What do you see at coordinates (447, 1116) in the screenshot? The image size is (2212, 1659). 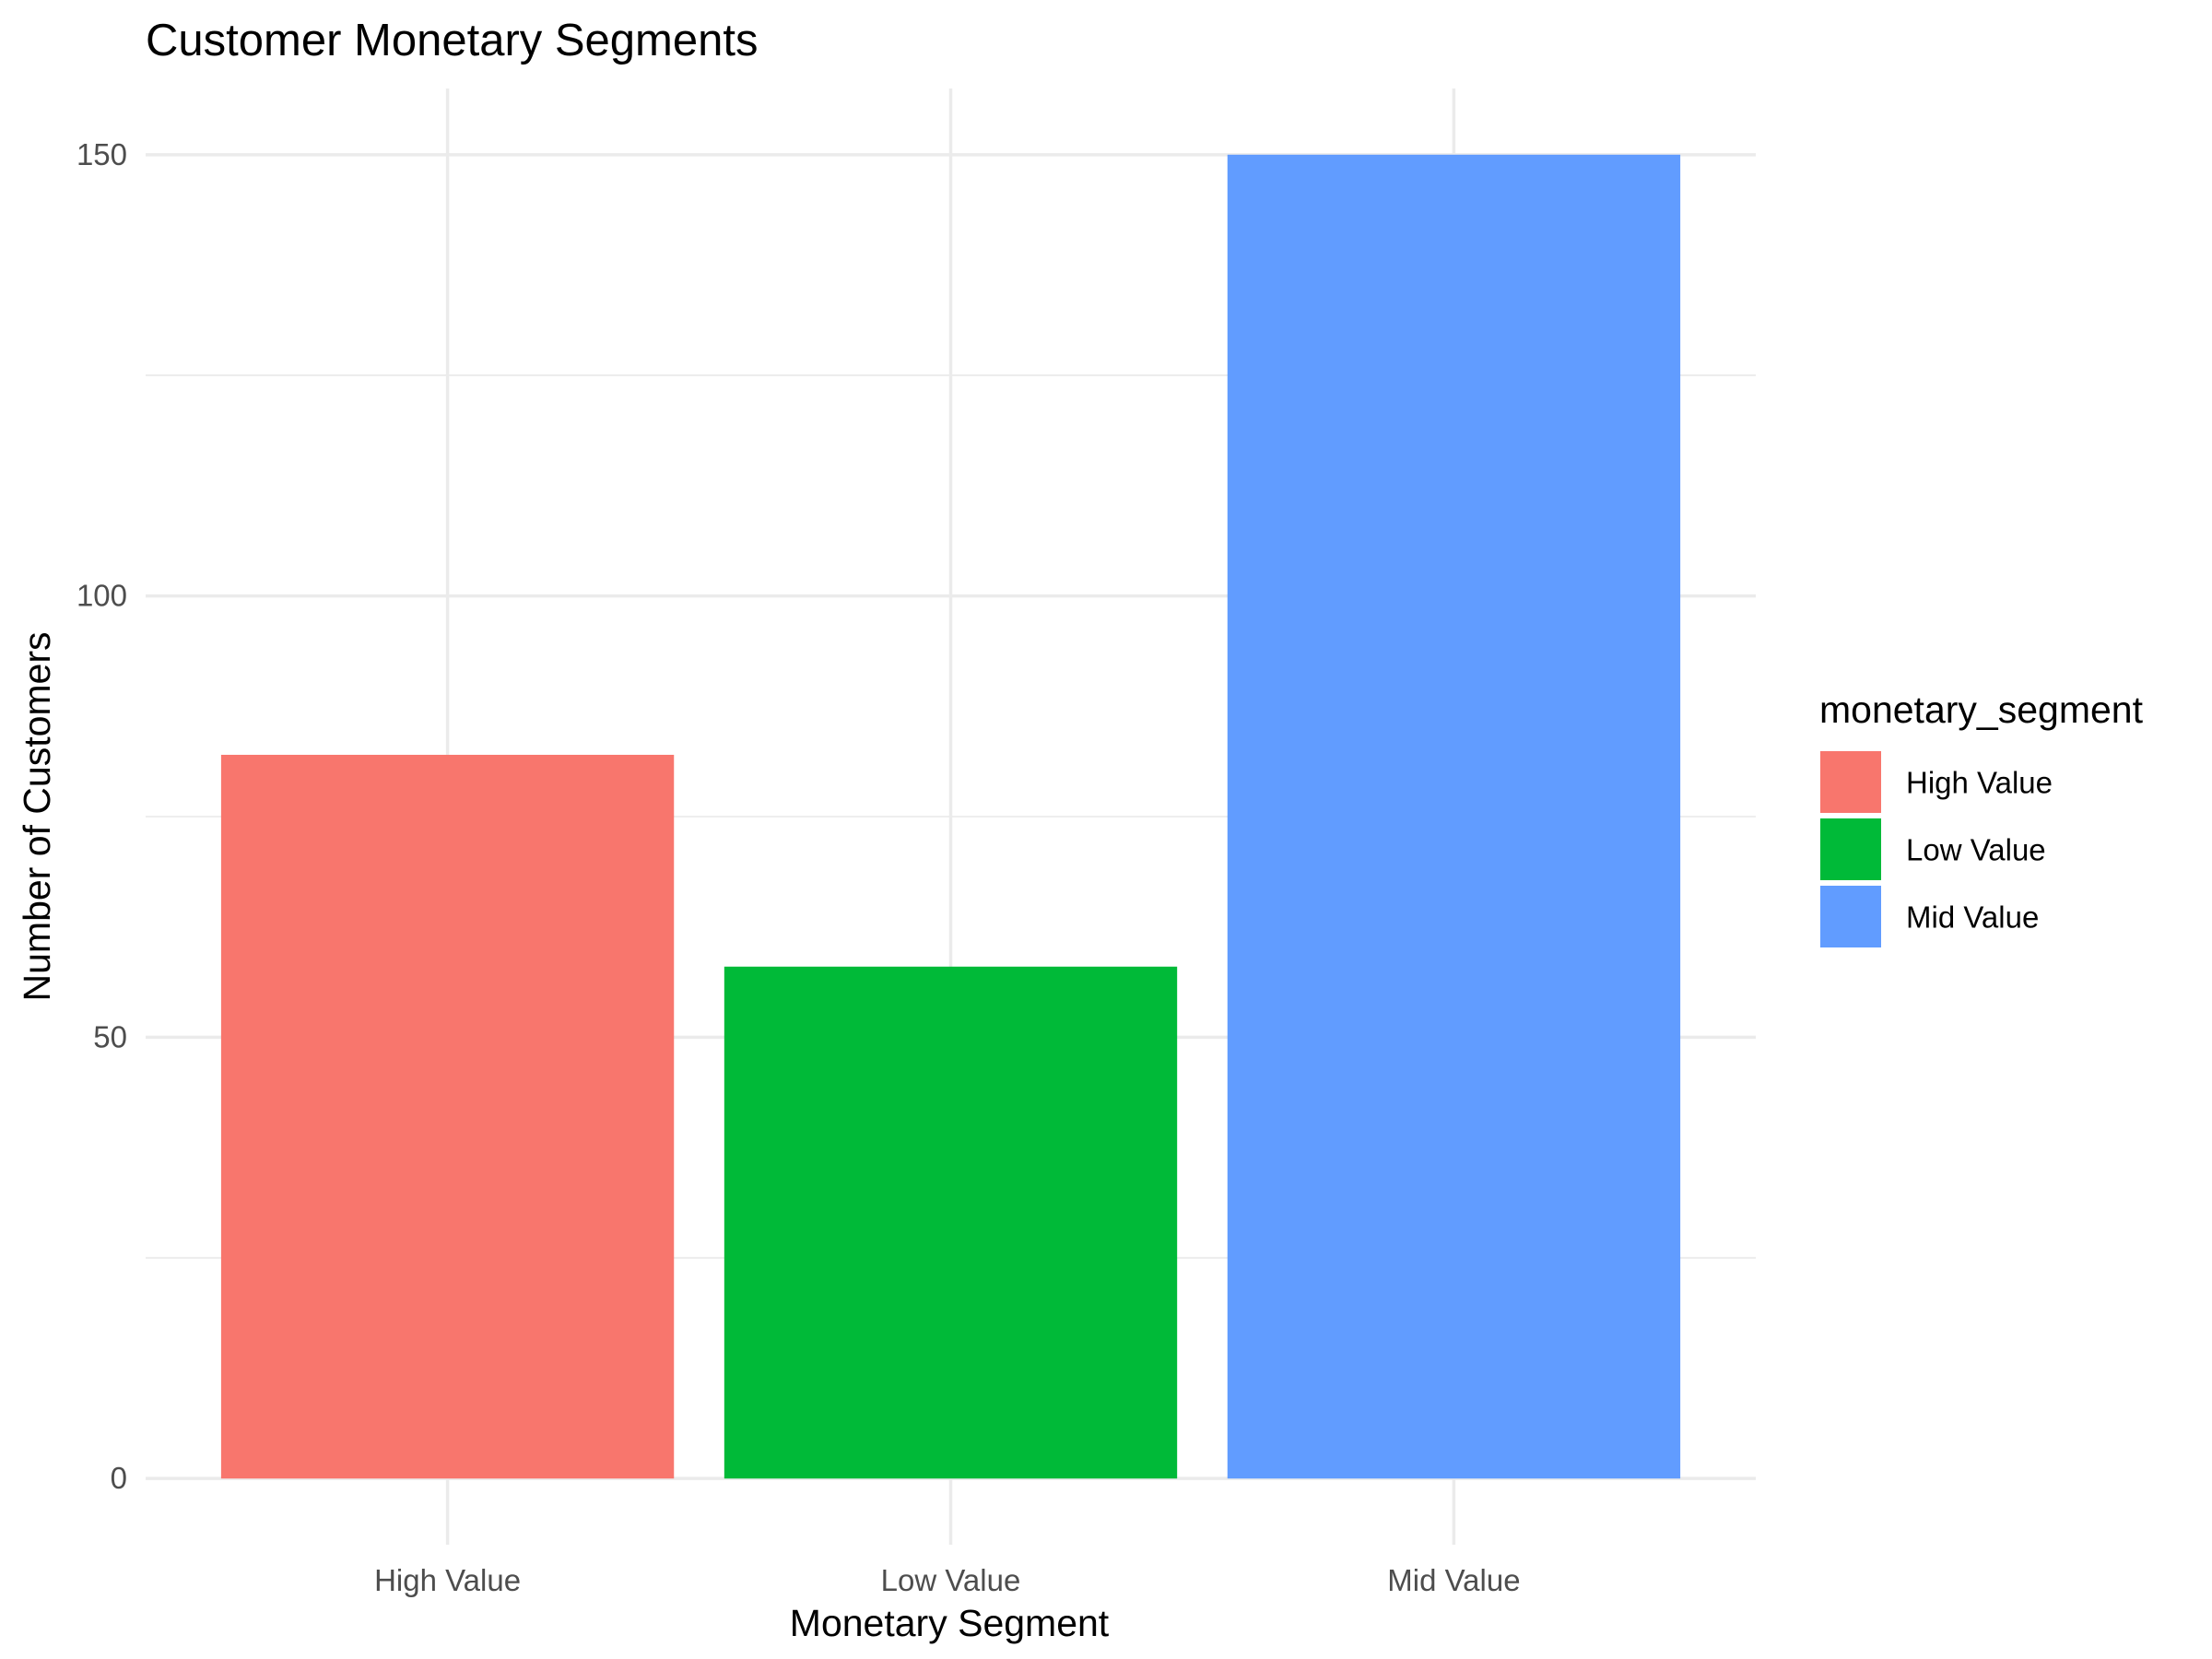 I see `bar-high-value` at bounding box center [447, 1116].